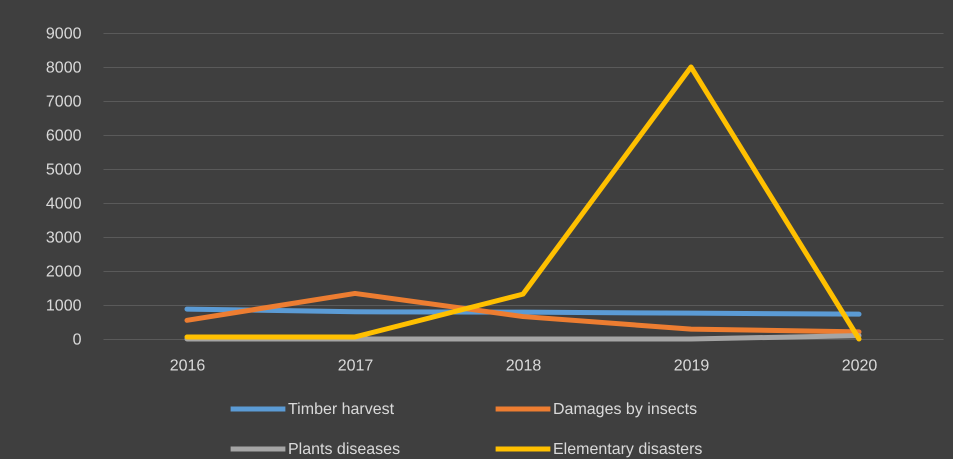  Describe the element at coordinates (64, 34) in the screenshot. I see `y-tick-label: 9000` at that location.